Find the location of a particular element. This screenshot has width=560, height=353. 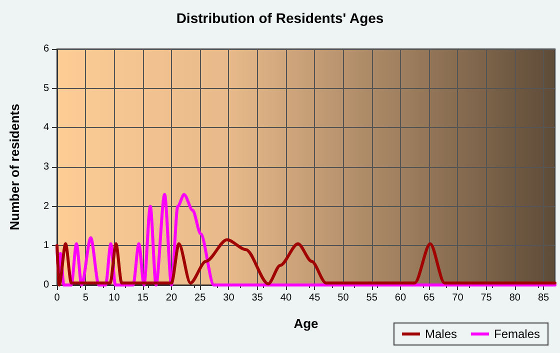

x-tick-label: 5 is located at coordinates (85, 298).